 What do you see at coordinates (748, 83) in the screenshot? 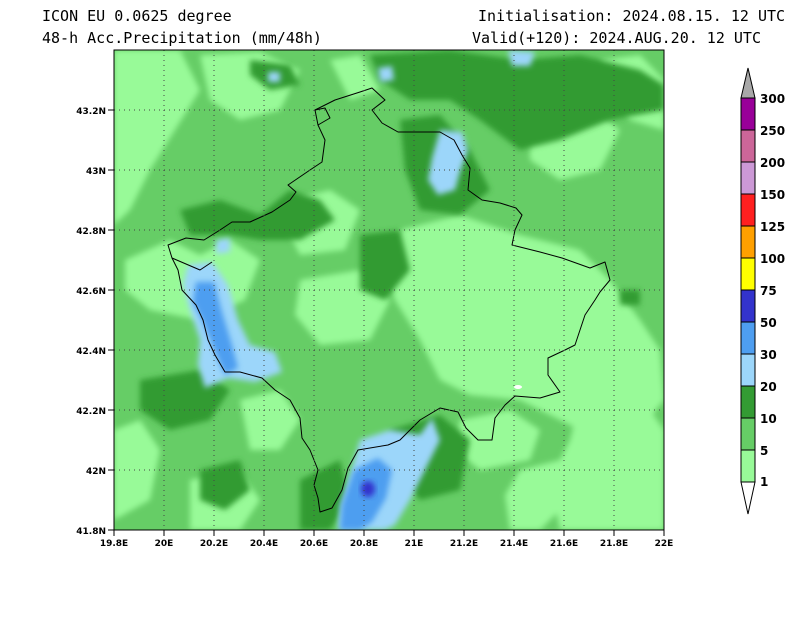
I see `colorbar-high-arrow` at bounding box center [748, 83].